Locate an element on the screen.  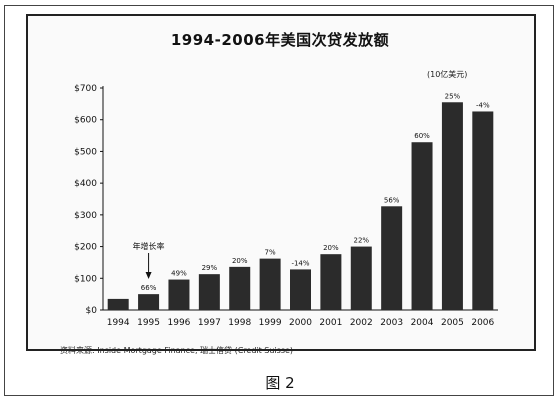
y-tick-label: $600 is located at coordinates (85, 121).